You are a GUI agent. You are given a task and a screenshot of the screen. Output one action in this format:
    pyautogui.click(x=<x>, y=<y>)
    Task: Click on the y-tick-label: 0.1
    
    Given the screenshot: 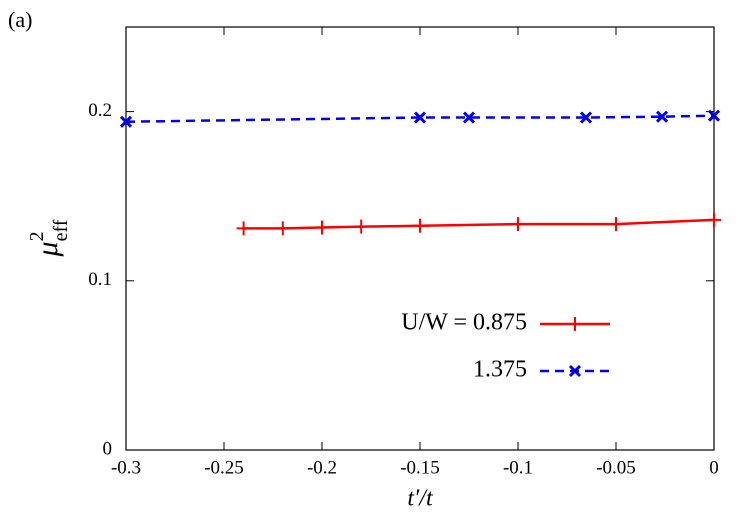 What is the action you would take?
    pyautogui.click(x=100, y=279)
    